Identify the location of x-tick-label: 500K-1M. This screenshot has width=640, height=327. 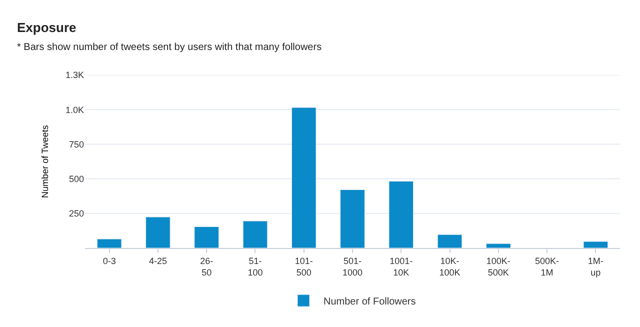
(547, 267).